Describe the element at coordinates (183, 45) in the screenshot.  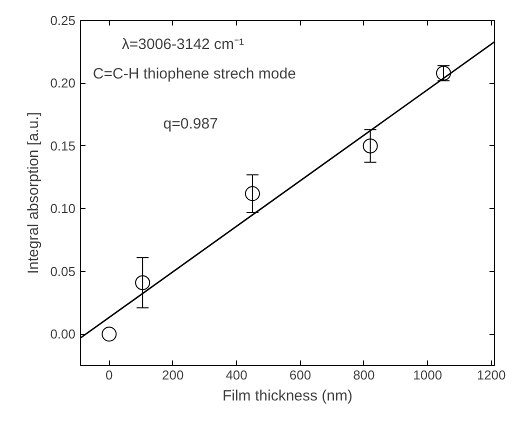
I see `annotation: λ=3006-3142 cm⁻¹` at that location.